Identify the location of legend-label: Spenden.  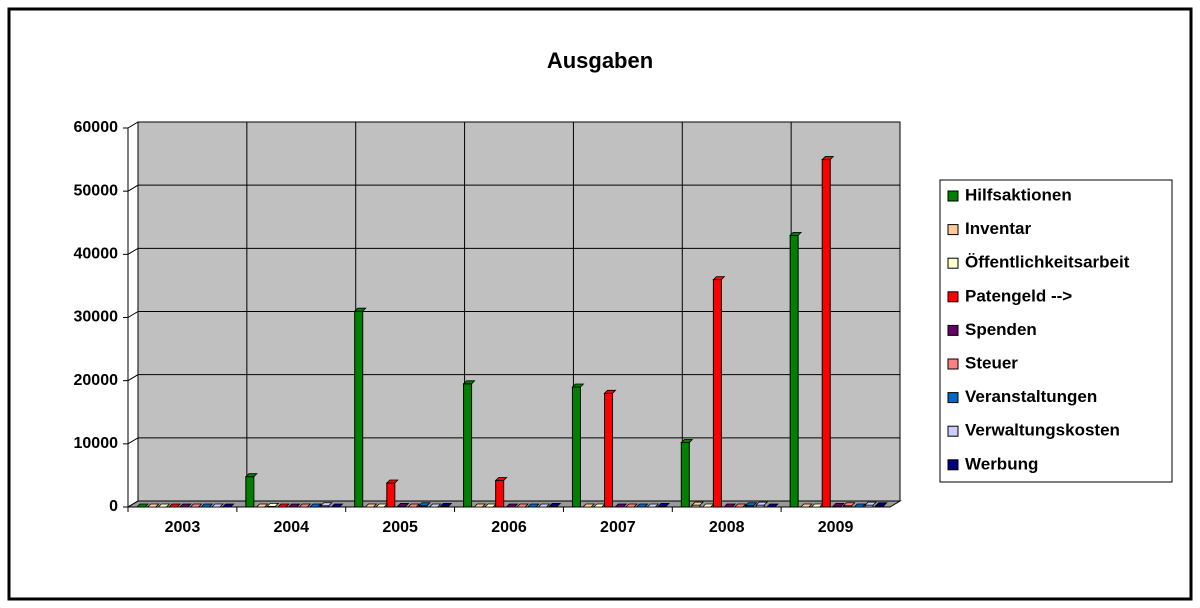
(1001, 329).